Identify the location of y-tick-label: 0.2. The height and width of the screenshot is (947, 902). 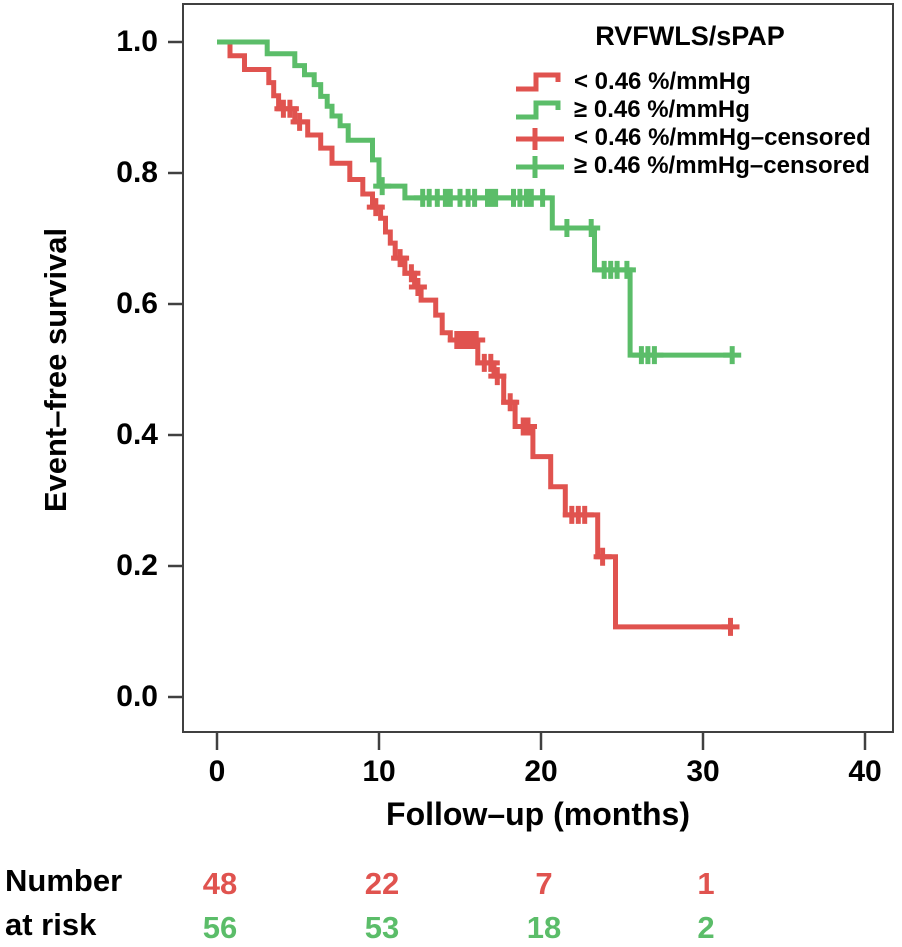
(137, 565).